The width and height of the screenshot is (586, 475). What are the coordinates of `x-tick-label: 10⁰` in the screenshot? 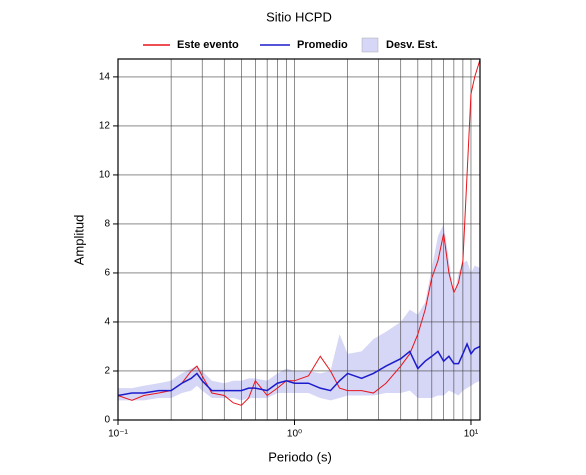 It's located at (294, 434).